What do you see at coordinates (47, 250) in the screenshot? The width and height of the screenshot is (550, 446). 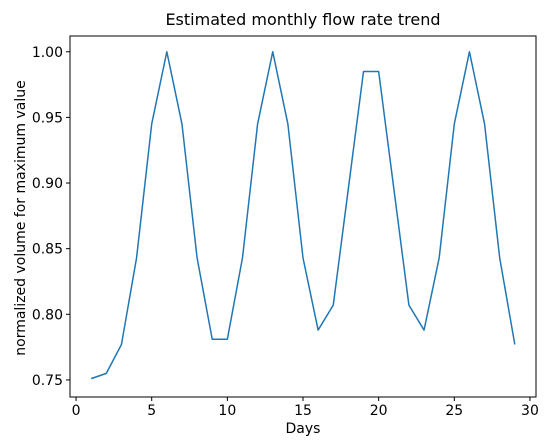 I see `y-tick-label: 0.85` at bounding box center [47, 250].